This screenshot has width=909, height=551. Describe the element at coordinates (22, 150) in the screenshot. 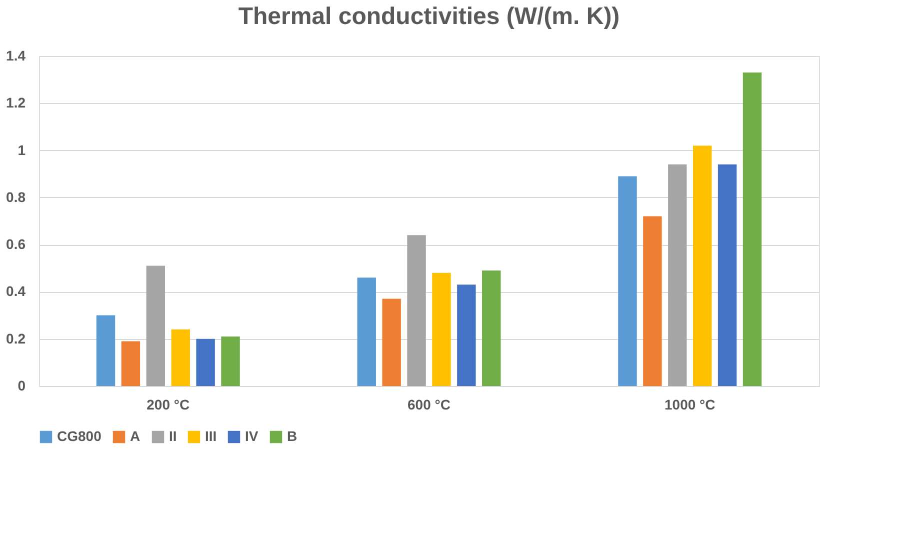

I see `y-tick-label: 1` at that location.